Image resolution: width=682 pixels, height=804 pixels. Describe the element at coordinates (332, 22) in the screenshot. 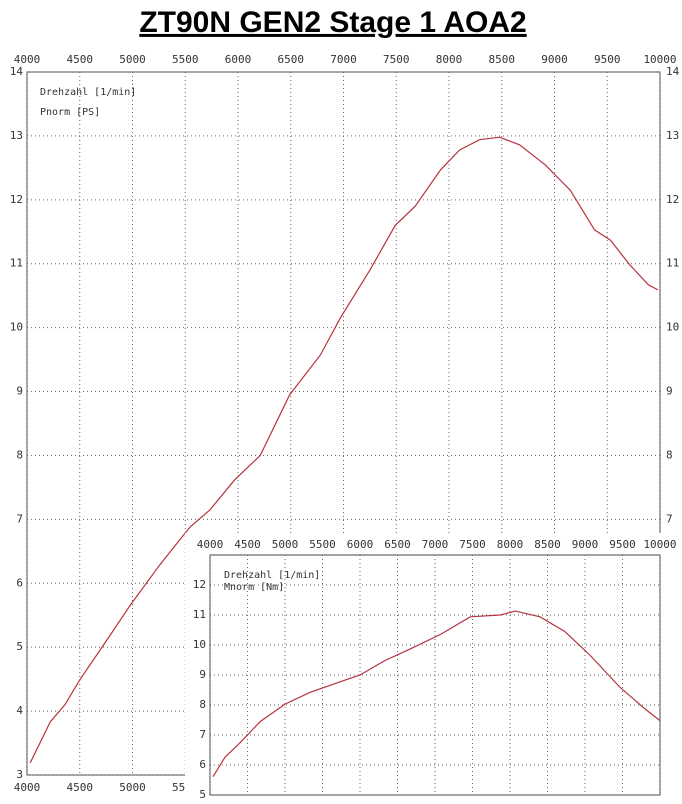

I see `chart-title: ZT90N GEN2 Stage 1 AOA2` at that location.